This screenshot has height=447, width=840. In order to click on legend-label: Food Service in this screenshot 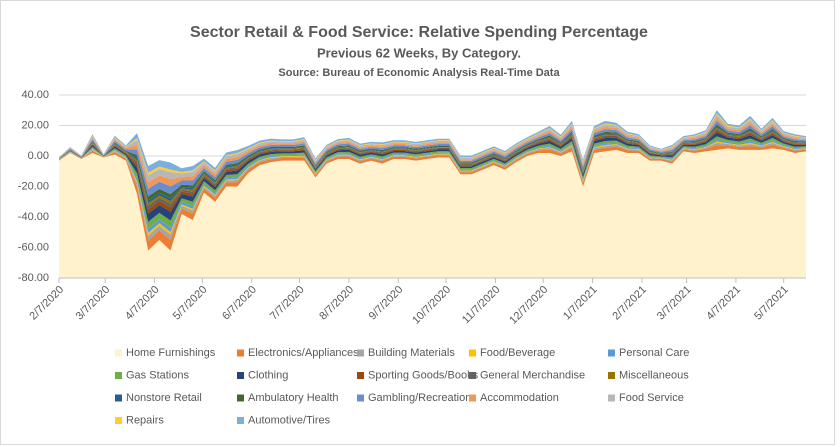, I will do `click(651, 398)`.